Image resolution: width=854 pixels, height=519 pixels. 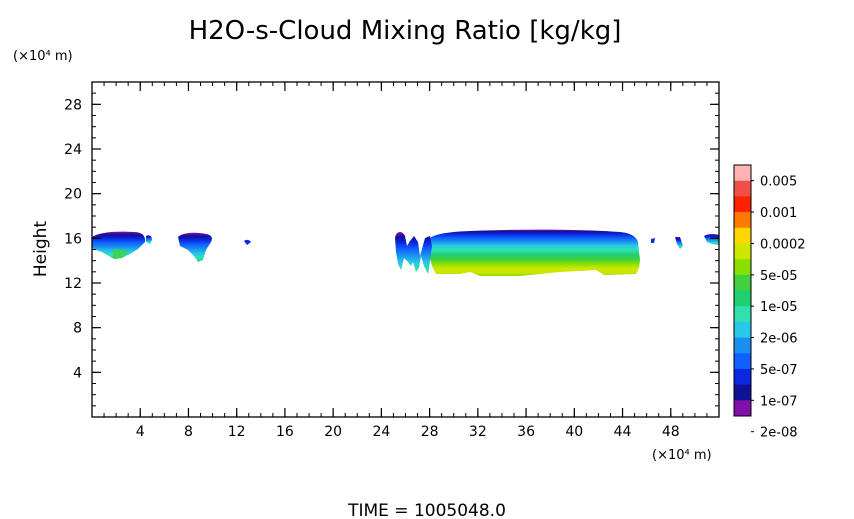 What do you see at coordinates (73, 239) in the screenshot?
I see `y-tick-label: 16` at bounding box center [73, 239].